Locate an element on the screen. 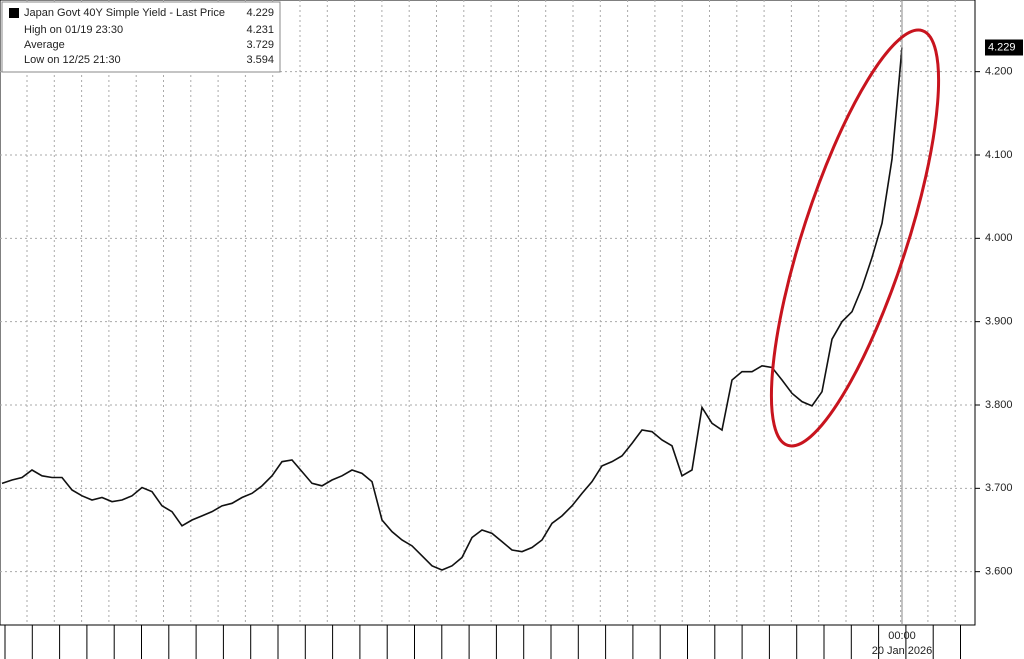  legend-label: High on 01/19 23:30 is located at coordinates (73, 30).